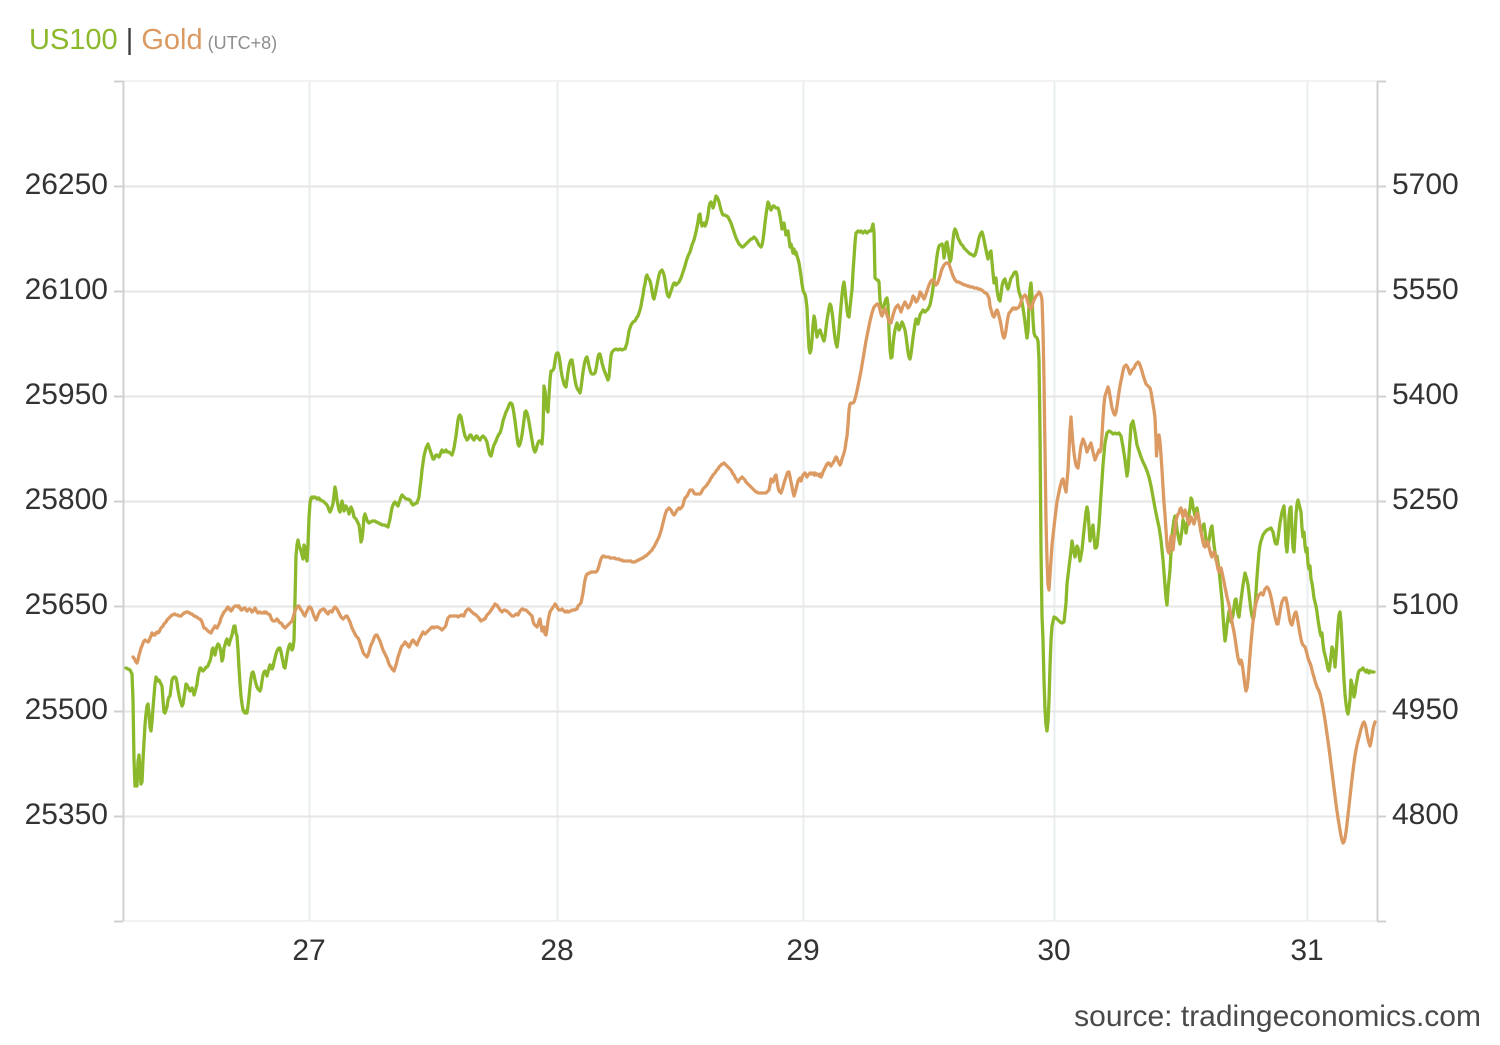 This screenshot has height=1045, width=1500. Describe the element at coordinates (66, 604) in the screenshot. I see `svg-text: 25650` at that location.